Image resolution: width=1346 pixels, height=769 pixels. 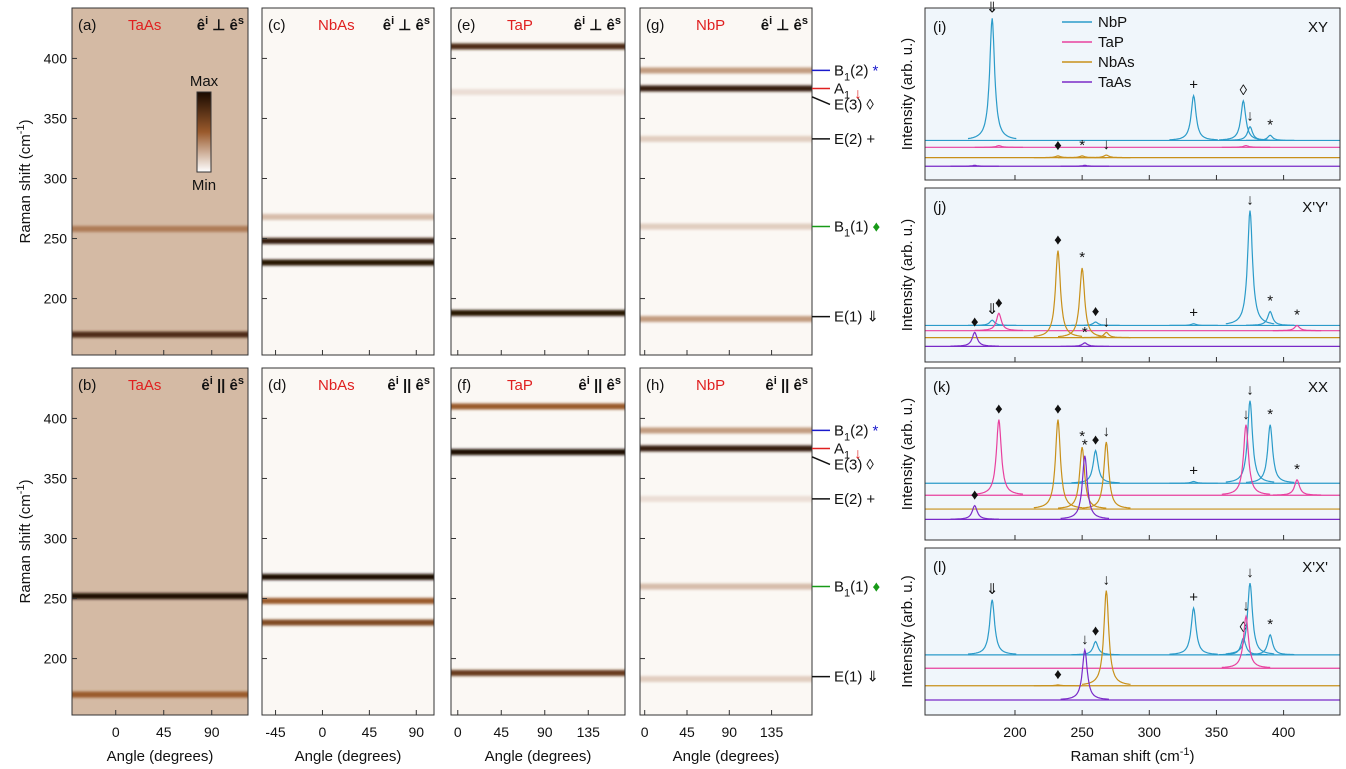 What do you see at coordinates (520, 385) in the screenshot?
I see `panel-title: TaP` at bounding box center [520, 385].